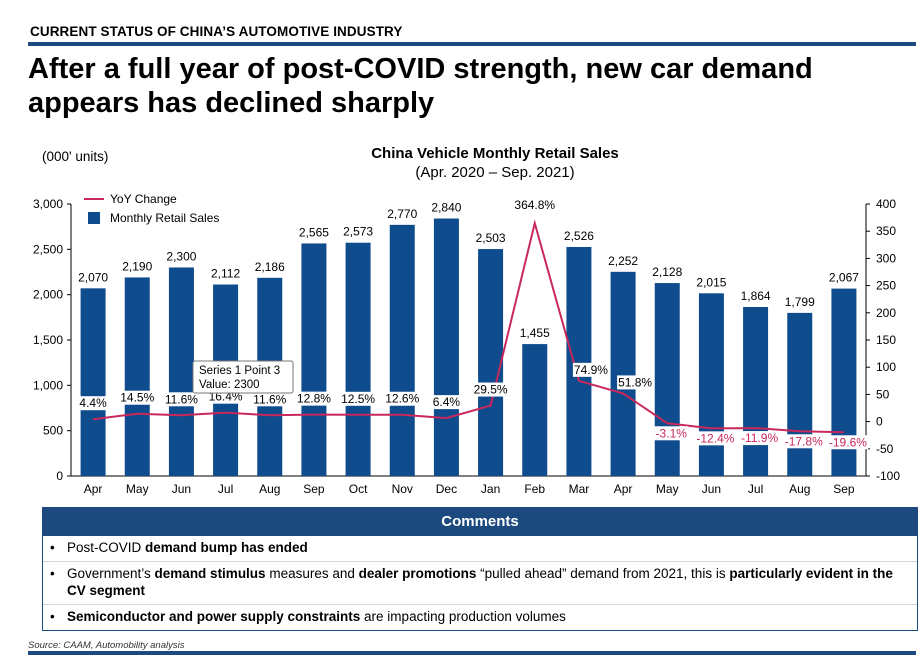 This screenshot has height=671, width=924. I want to click on tooltip-line: Value: 2300, so click(229, 385).